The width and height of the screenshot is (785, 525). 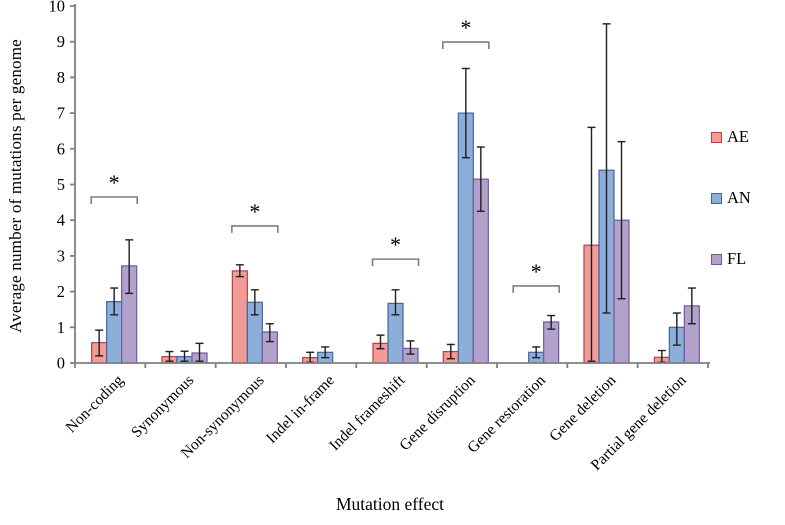 I want to click on legend: AE AN FL, so click(x=731, y=218).